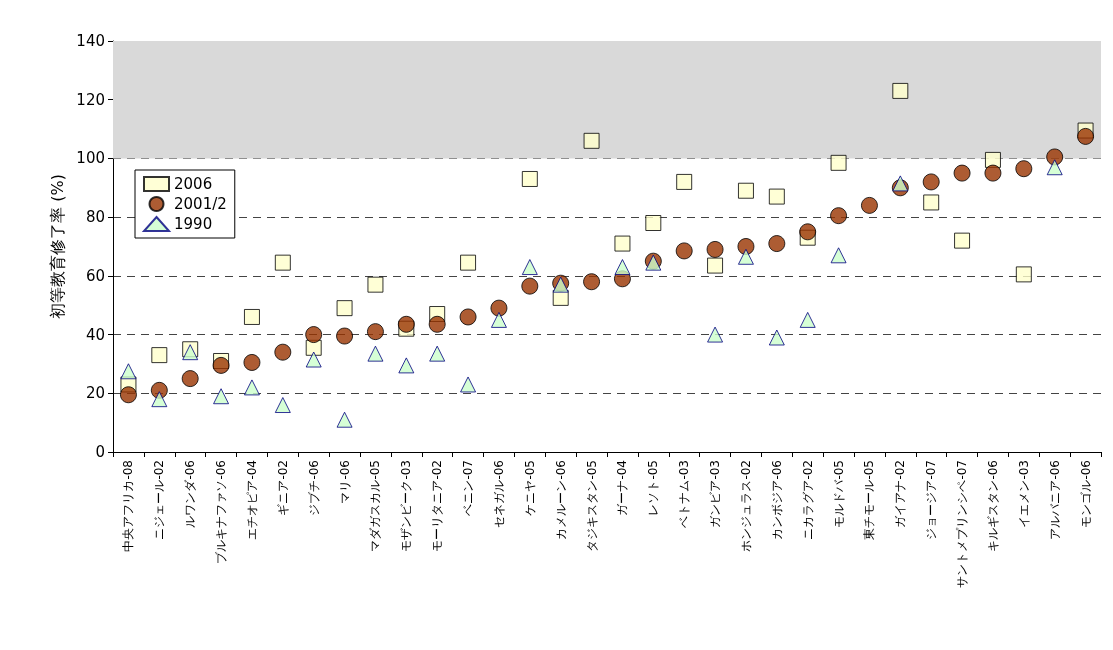 The image size is (1113, 650). I want to click on x-tick-label: モーリタニア-02, so click(437, 506).